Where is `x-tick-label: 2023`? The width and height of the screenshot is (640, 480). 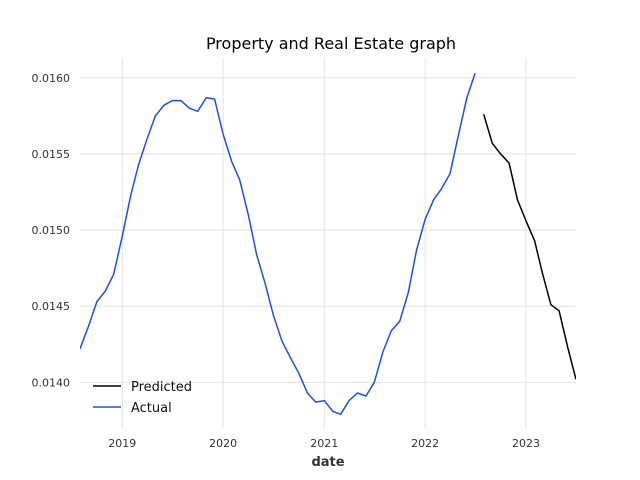
x-tick-label: 2023 is located at coordinates (526, 443).